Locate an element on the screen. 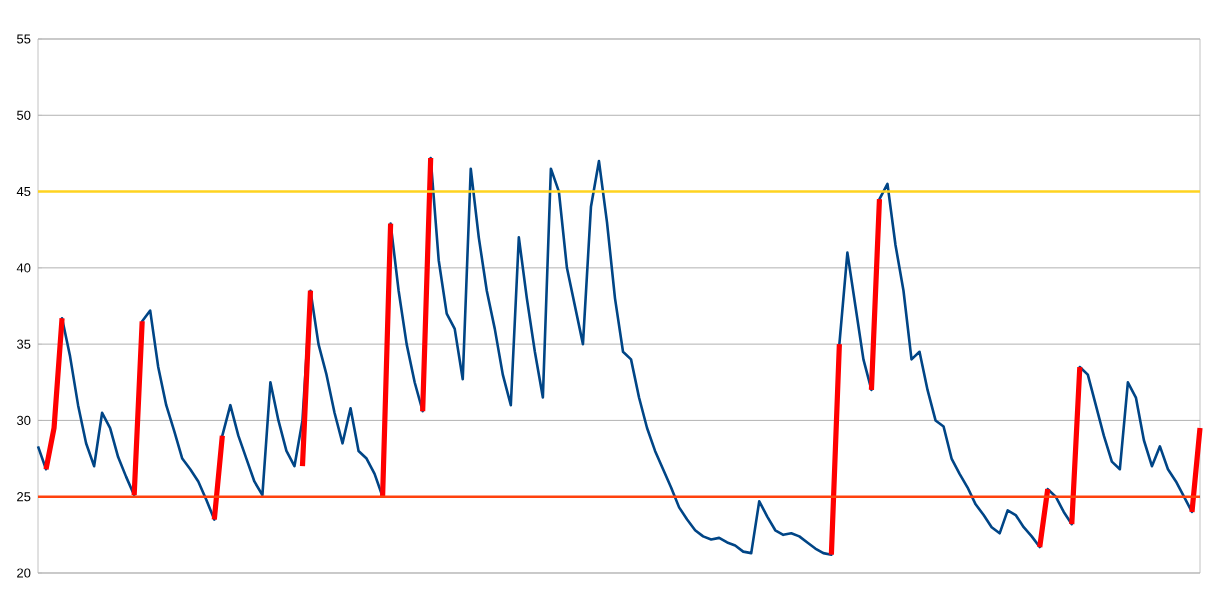  y-tick-label: 40 is located at coordinates (23, 268).